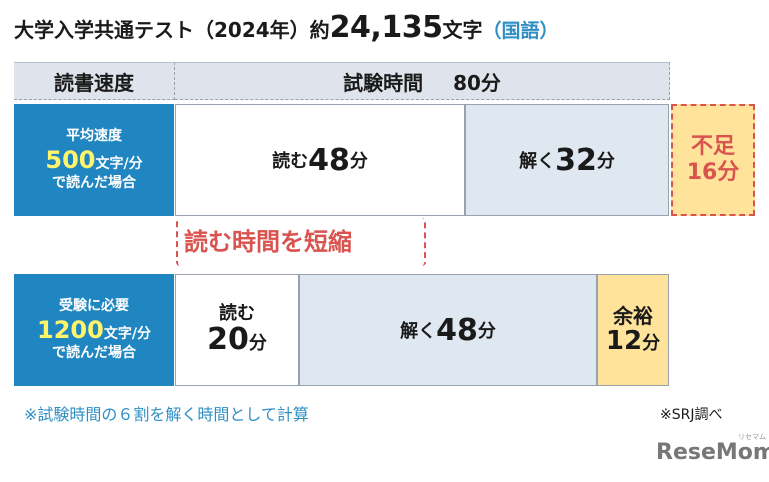 Image resolution: width=769 pixels, height=482 pixels. What do you see at coordinates (290, 161) in the screenshot?
I see `row1-read-prefix: 読む` at bounding box center [290, 161].